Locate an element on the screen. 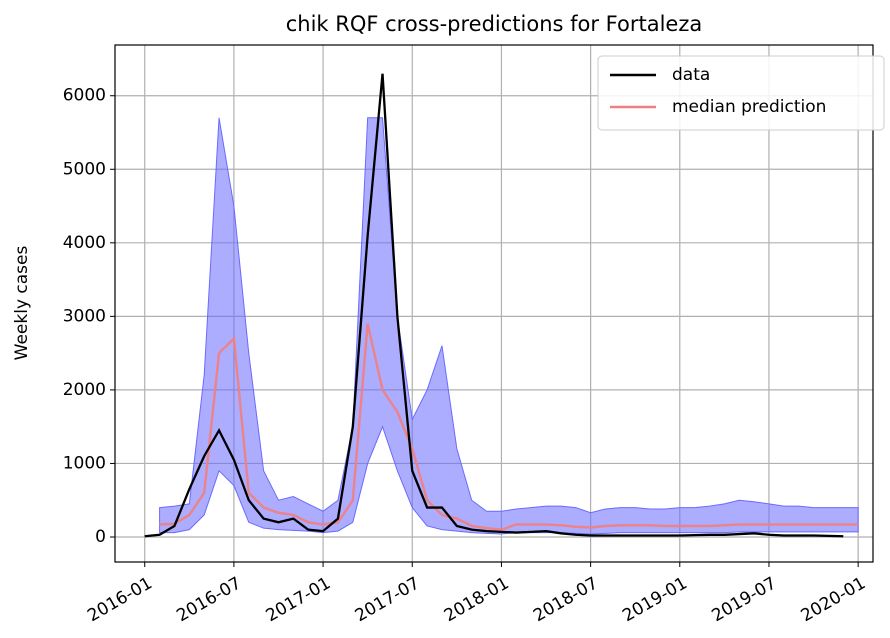 The width and height of the screenshot is (890, 638). x-tick-label: 2019-07 is located at coordinates (744, 599).